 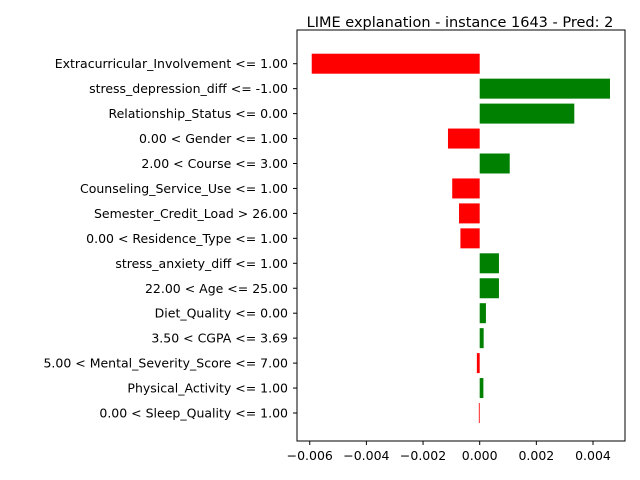 I want to click on y-tick-label-10: Diet_Quality <= 0.00, so click(x=221, y=313).